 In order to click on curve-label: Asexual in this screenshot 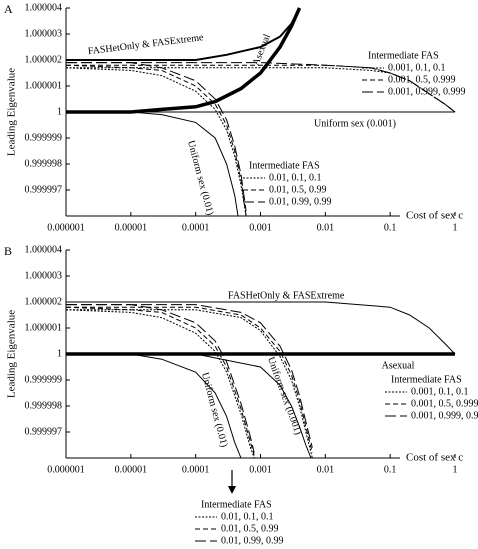, I will do `click(398, 365)`.